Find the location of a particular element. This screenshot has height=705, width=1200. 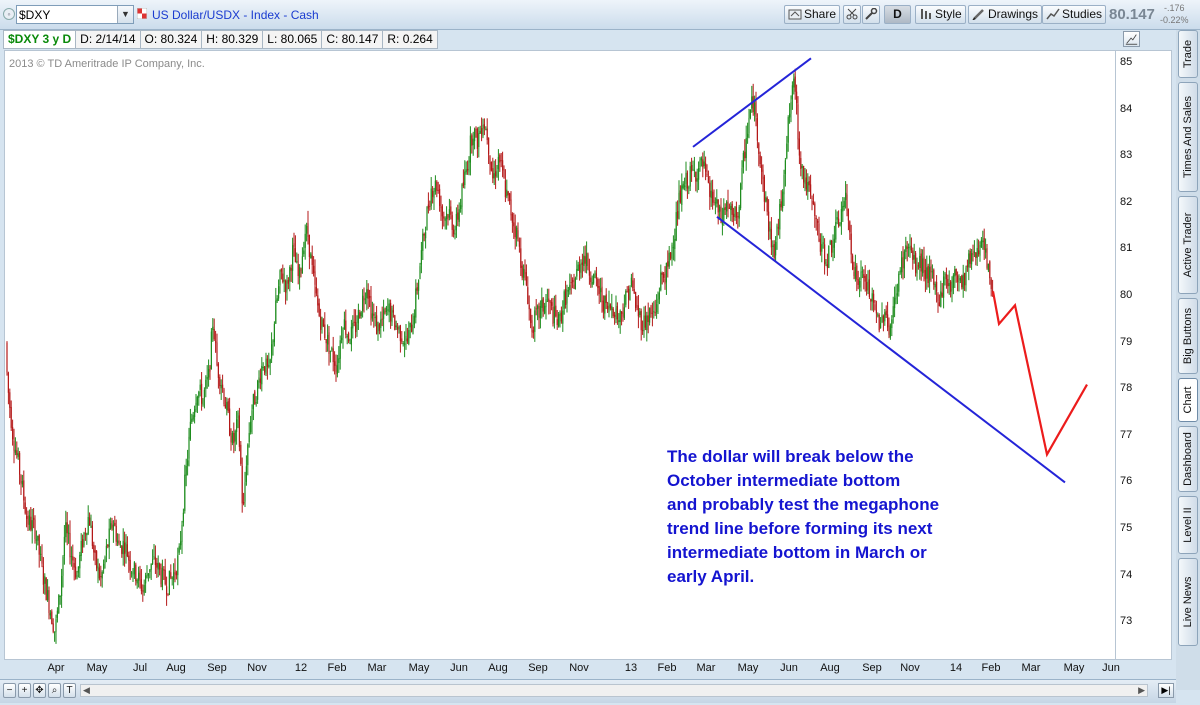

side-tab-trade: Trade is located at coordinates (1188, 54).